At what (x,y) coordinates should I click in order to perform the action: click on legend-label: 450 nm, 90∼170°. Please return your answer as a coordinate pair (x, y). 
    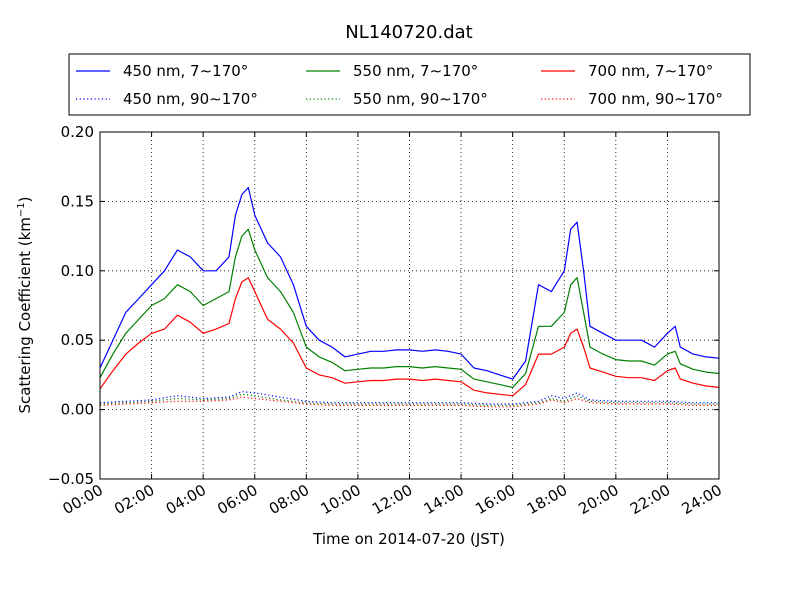
    Looking at the image, I should click on (190, 99).